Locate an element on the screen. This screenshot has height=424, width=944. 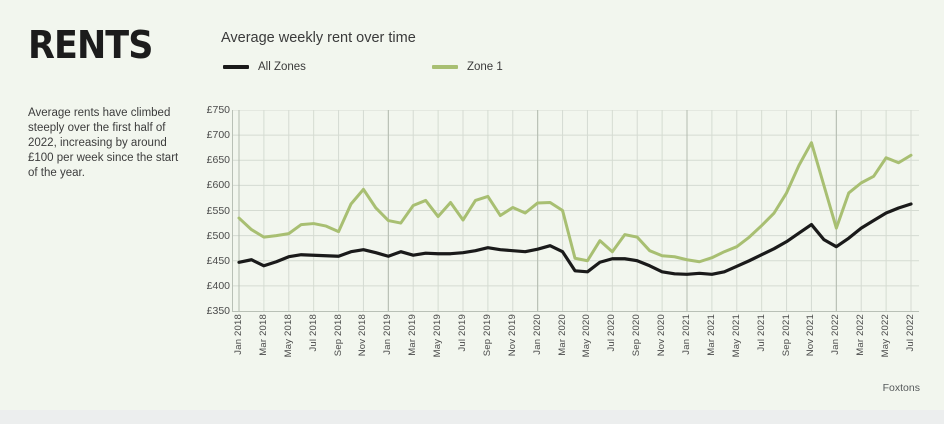
y-axis-tick: £750 is located at coordinates (218, 110).